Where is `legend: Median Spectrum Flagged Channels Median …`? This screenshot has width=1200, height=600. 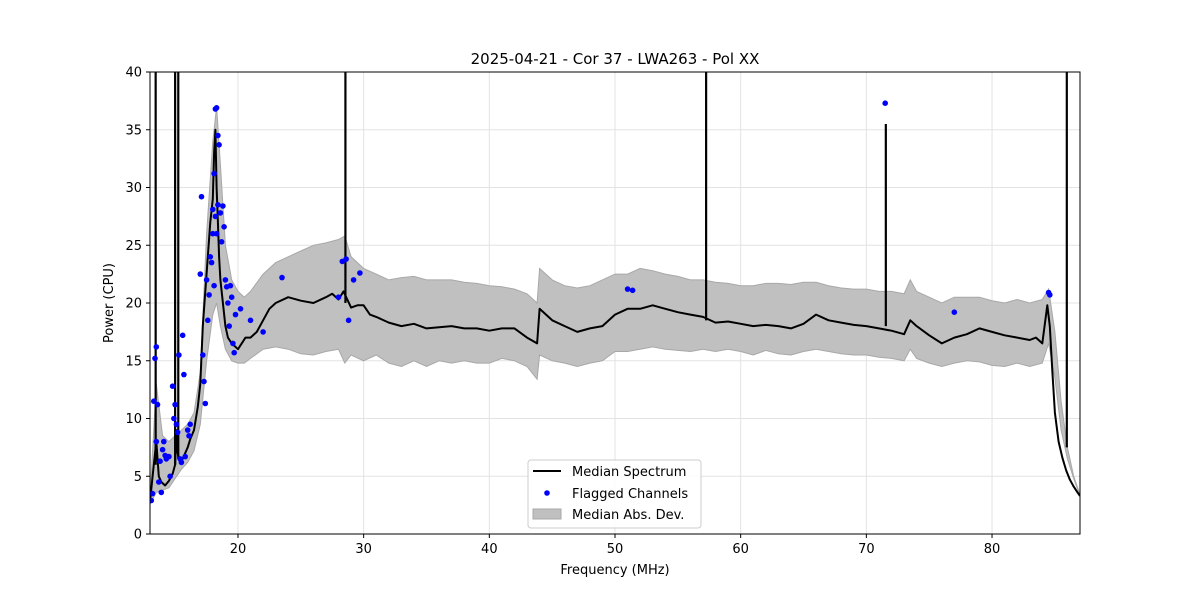
legend: Median Spectrum Flagged Channels Median … is located at coordinates (614, 494).